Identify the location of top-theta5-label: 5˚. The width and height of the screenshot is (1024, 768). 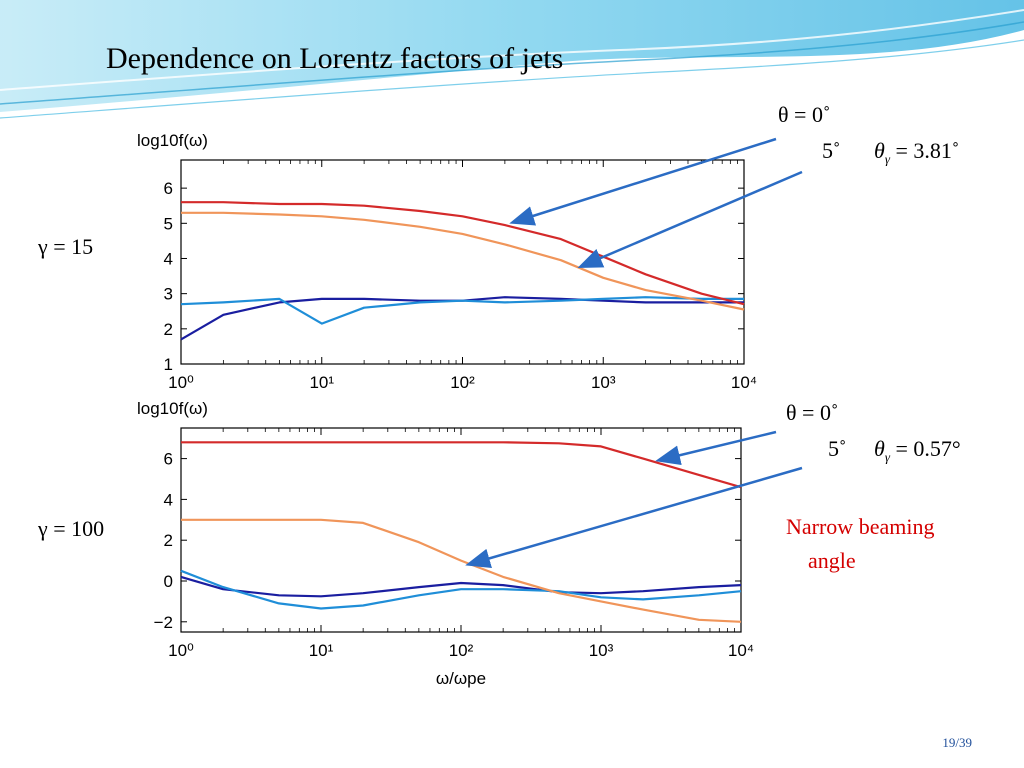
(831, 150).